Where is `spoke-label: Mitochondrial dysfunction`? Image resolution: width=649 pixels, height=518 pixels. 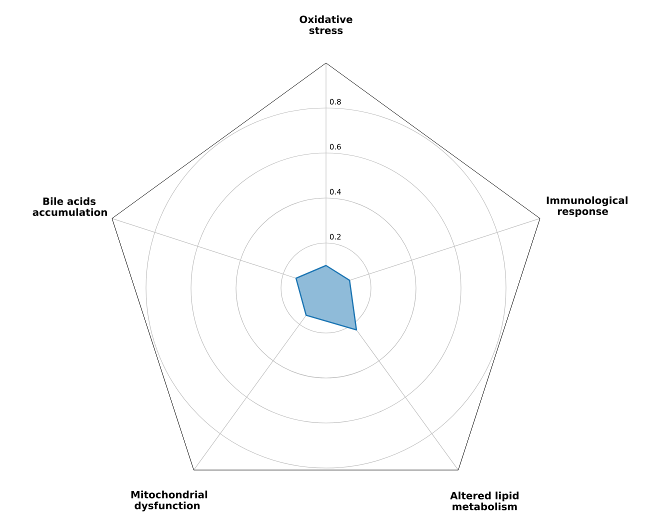
spoke-label: Mitochondrial dysfunction is located at coordinates (169, 501).